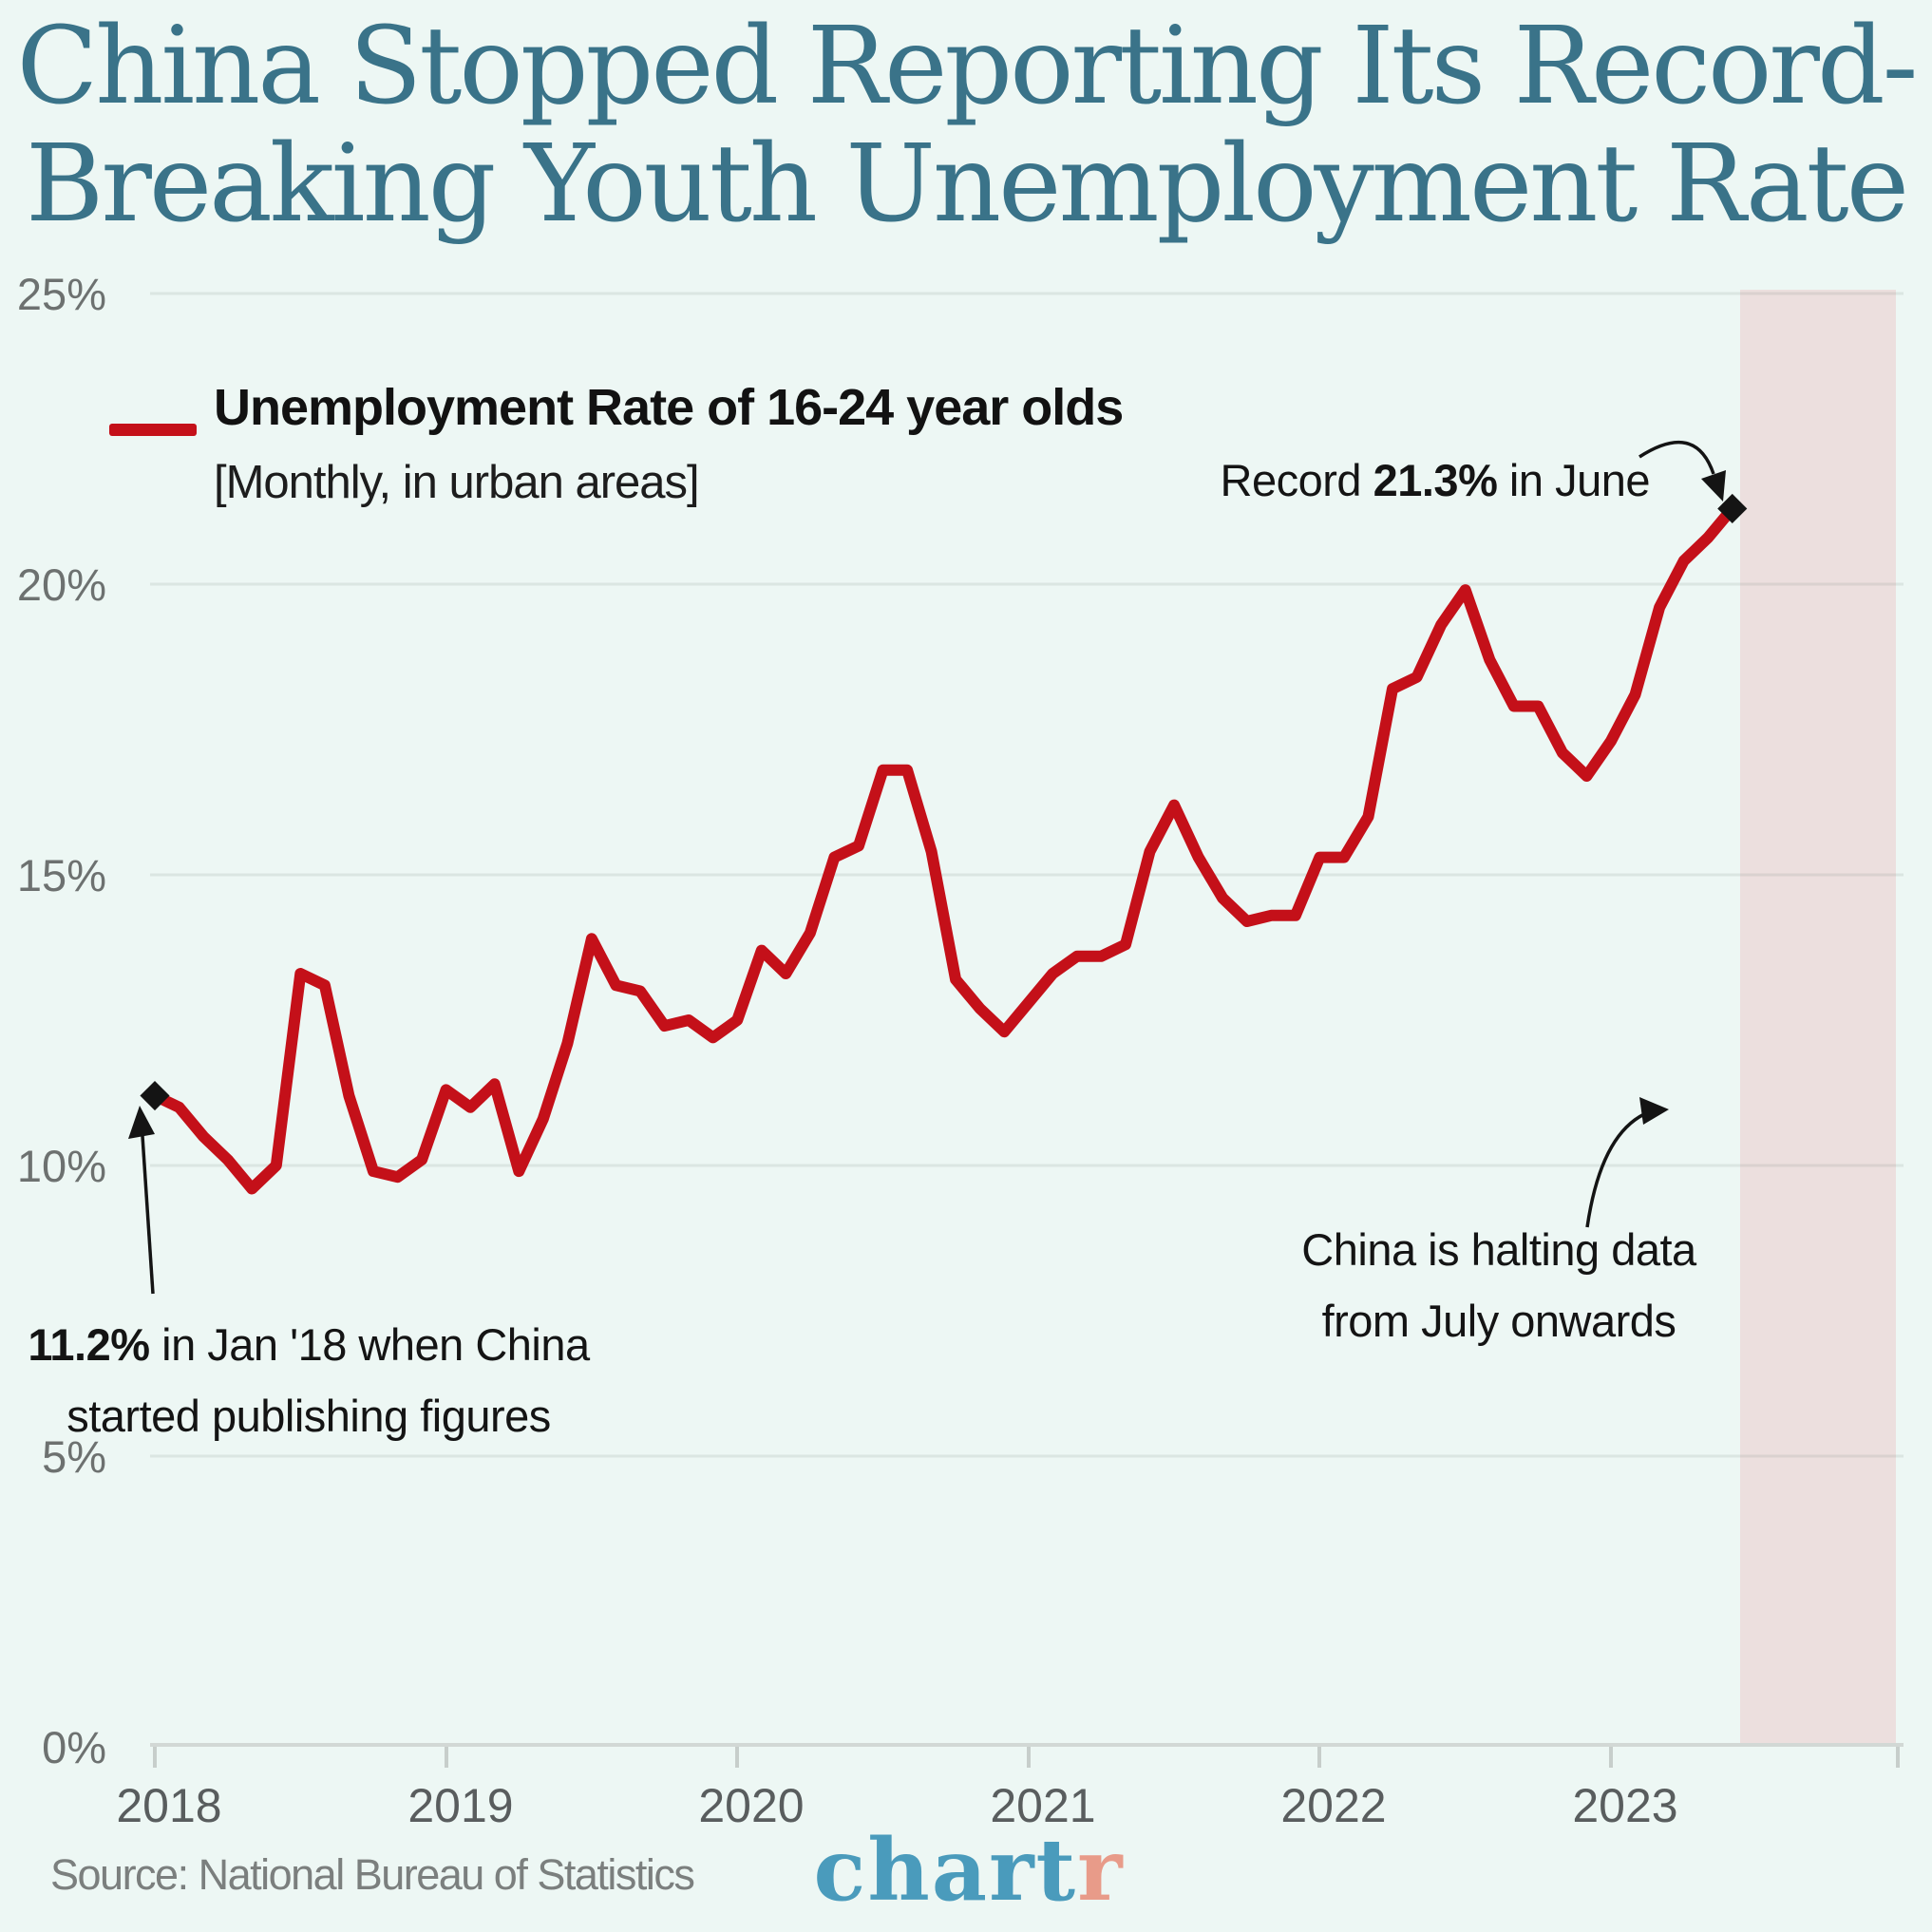 The image size is (1932, 1932). Describe the element at coordinates (457, 482) in the screenshot. I see `legend-sublabel: [Monthly, in urban areas]` at that location.